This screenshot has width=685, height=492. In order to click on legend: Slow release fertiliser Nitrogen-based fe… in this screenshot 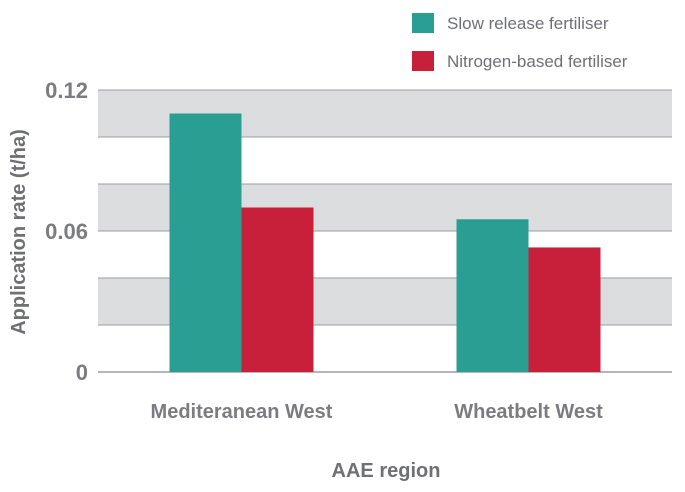, I will do `click(520, 42)`.